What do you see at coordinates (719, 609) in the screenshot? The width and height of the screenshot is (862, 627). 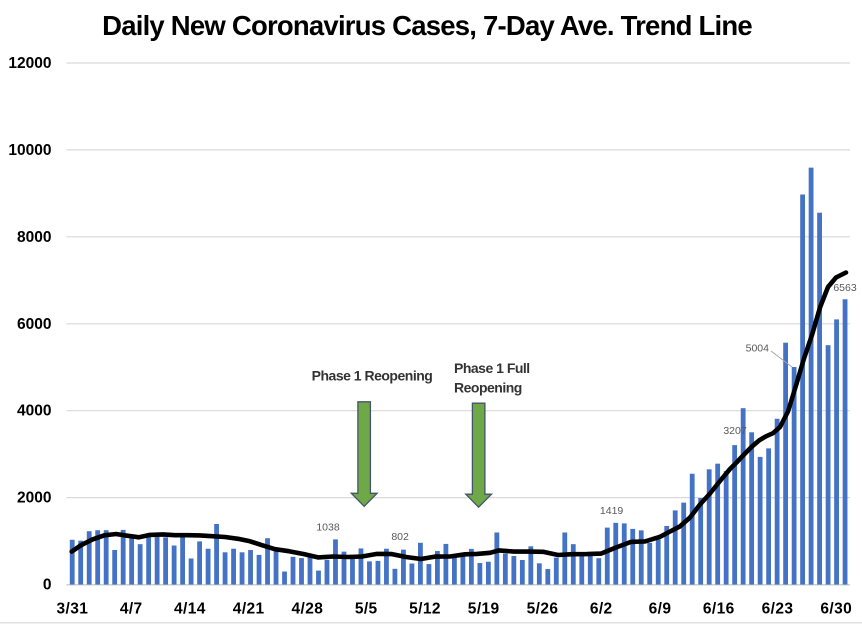 I see `svg-text: 6/16` at bounding box center [719, 609].